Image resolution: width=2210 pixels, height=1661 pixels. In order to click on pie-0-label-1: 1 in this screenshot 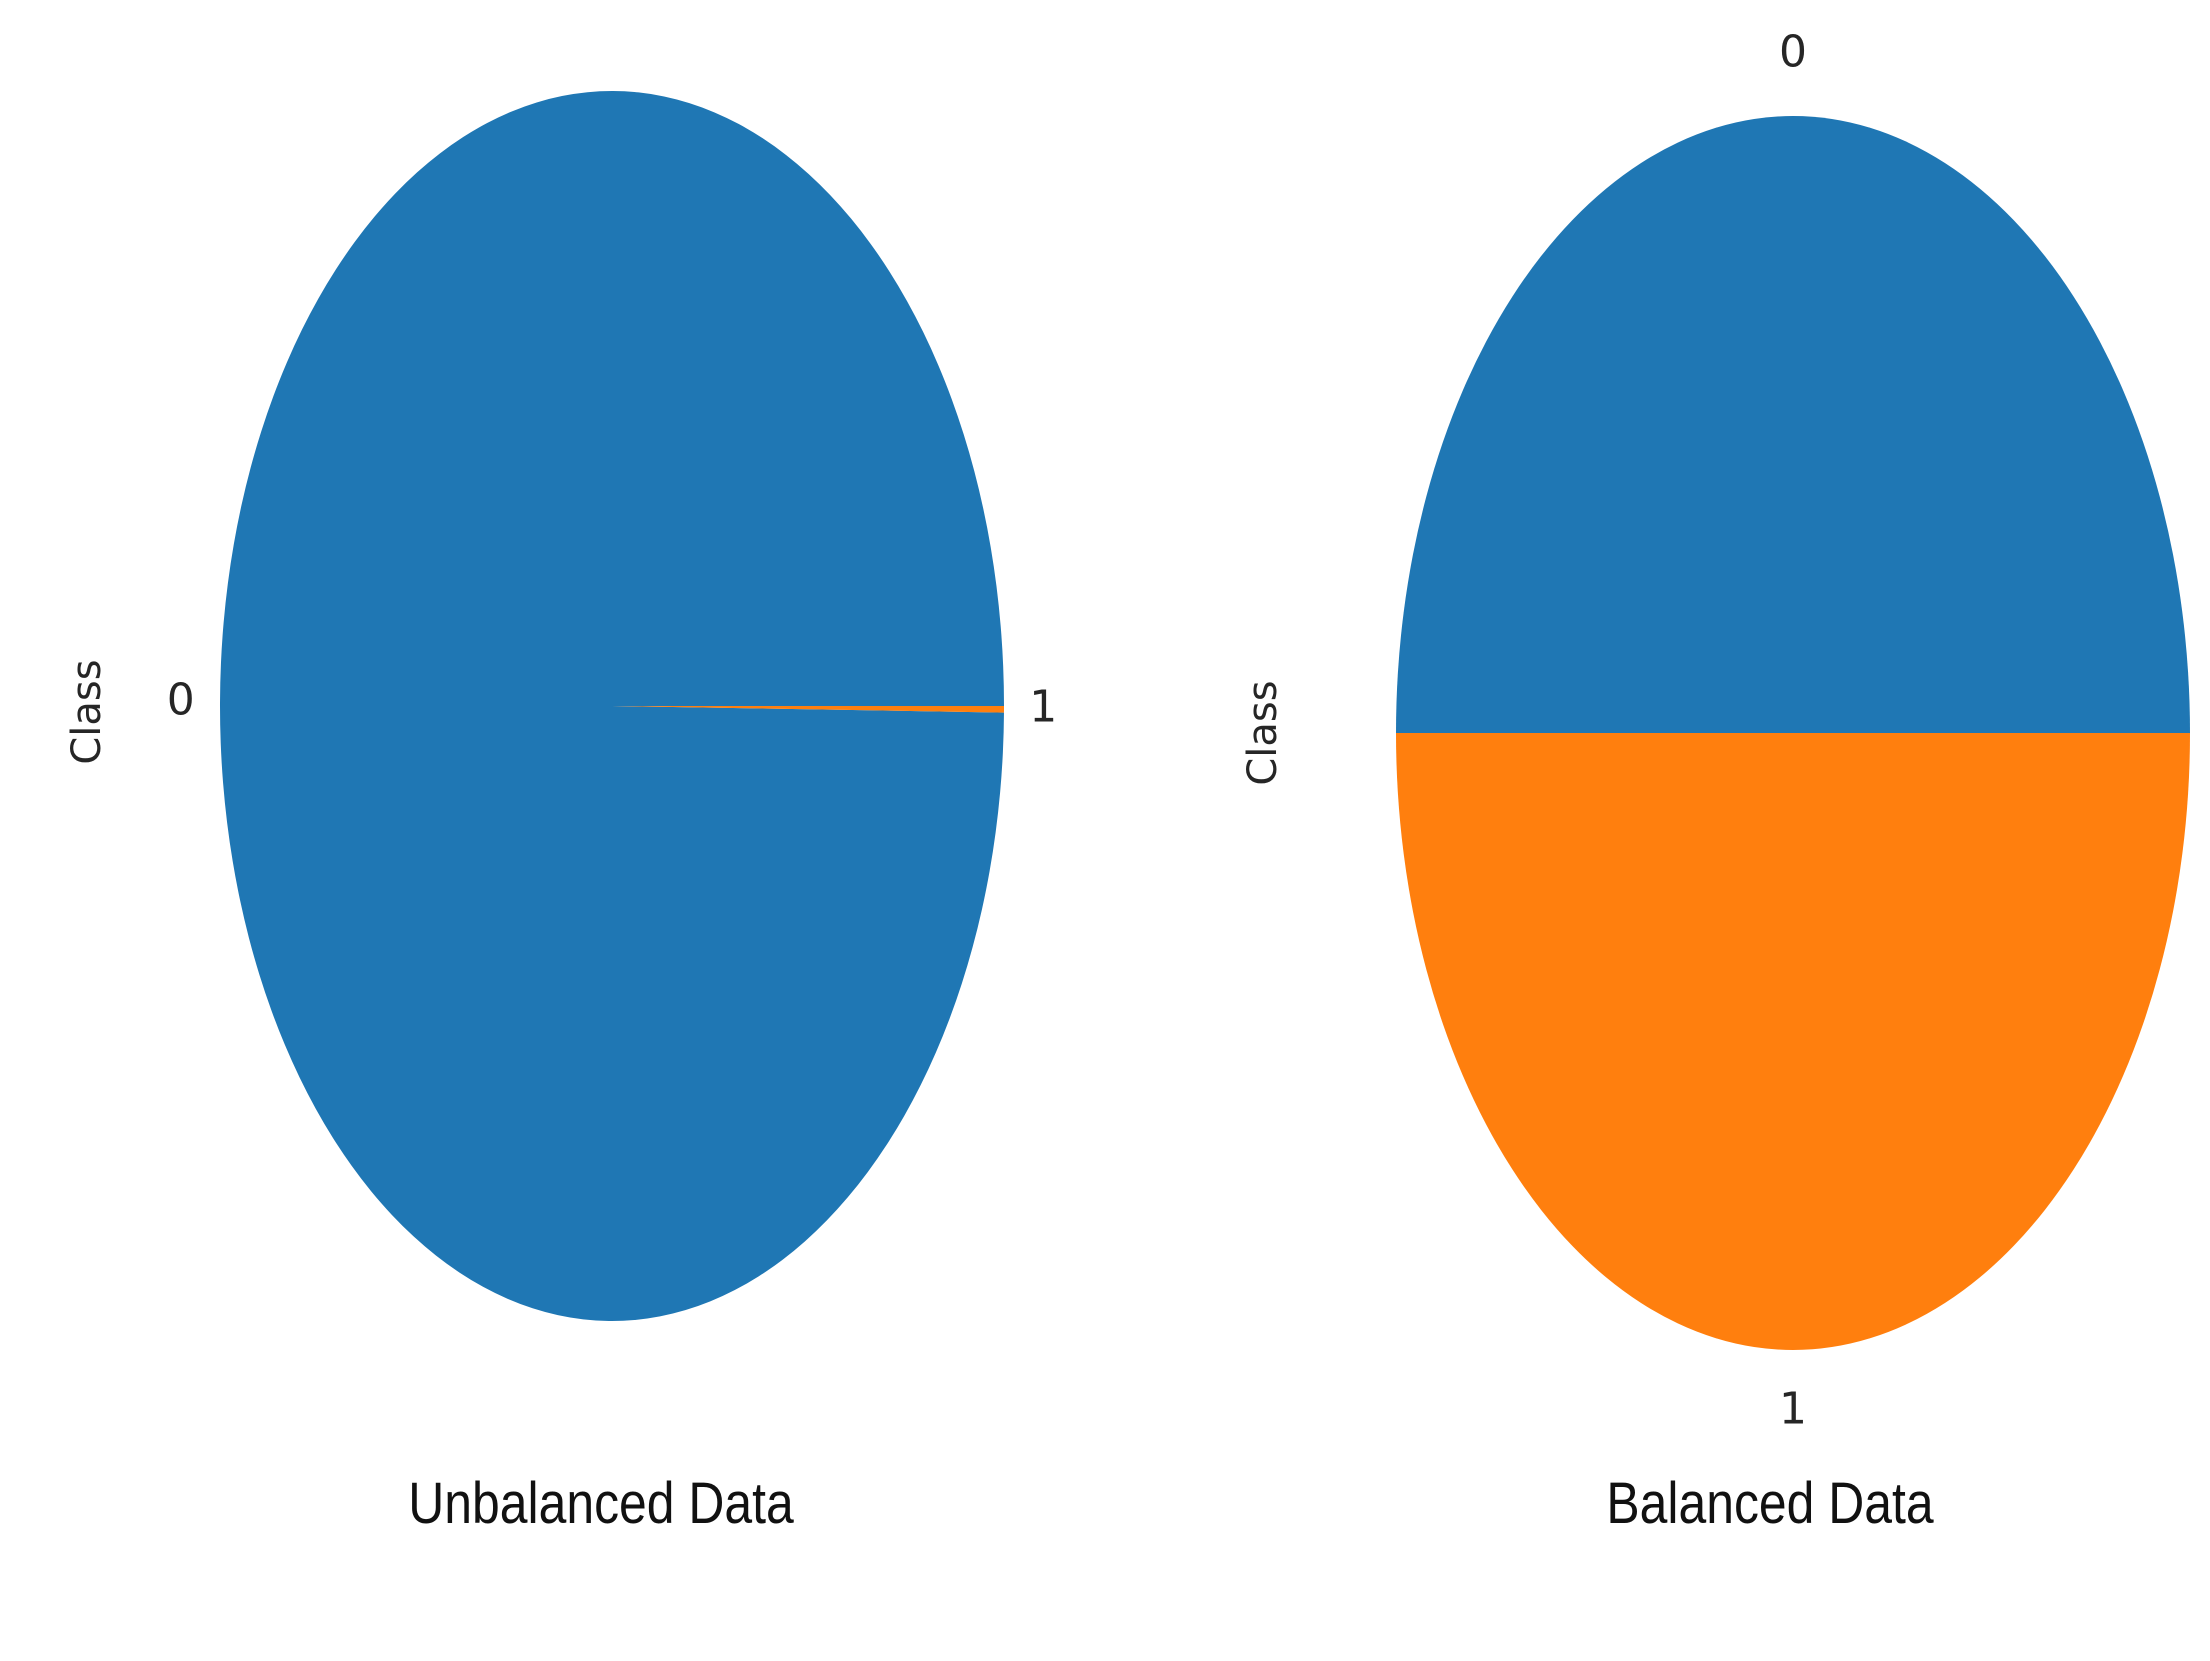, I will do `click(1043, 707)`.